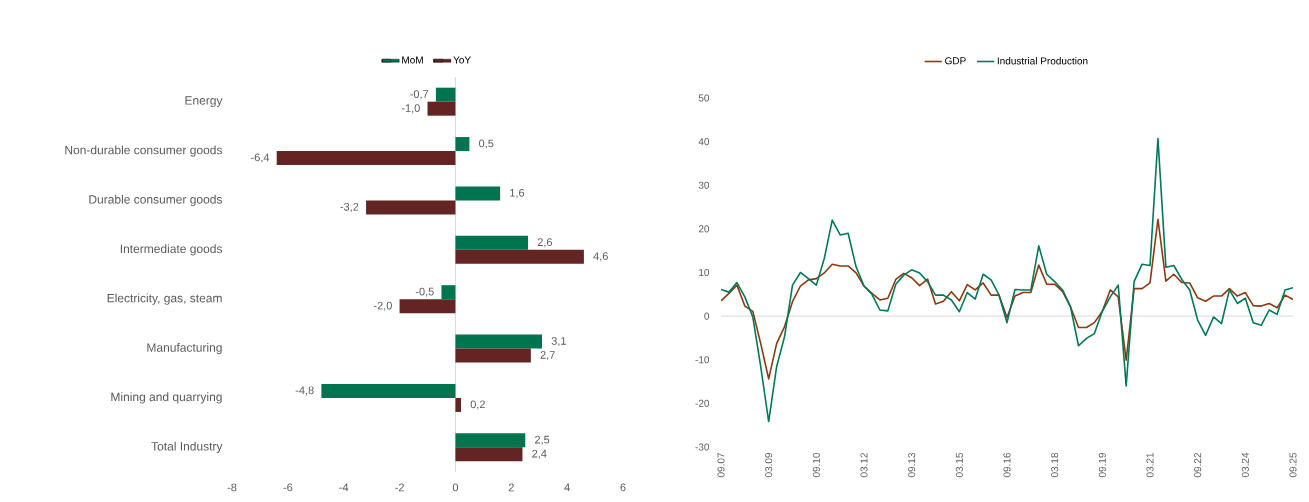  What do you see at coordinates (912, 465) in the screenshot?
I see `x-tick-label: 09.13` at bounding box center [912, 465].